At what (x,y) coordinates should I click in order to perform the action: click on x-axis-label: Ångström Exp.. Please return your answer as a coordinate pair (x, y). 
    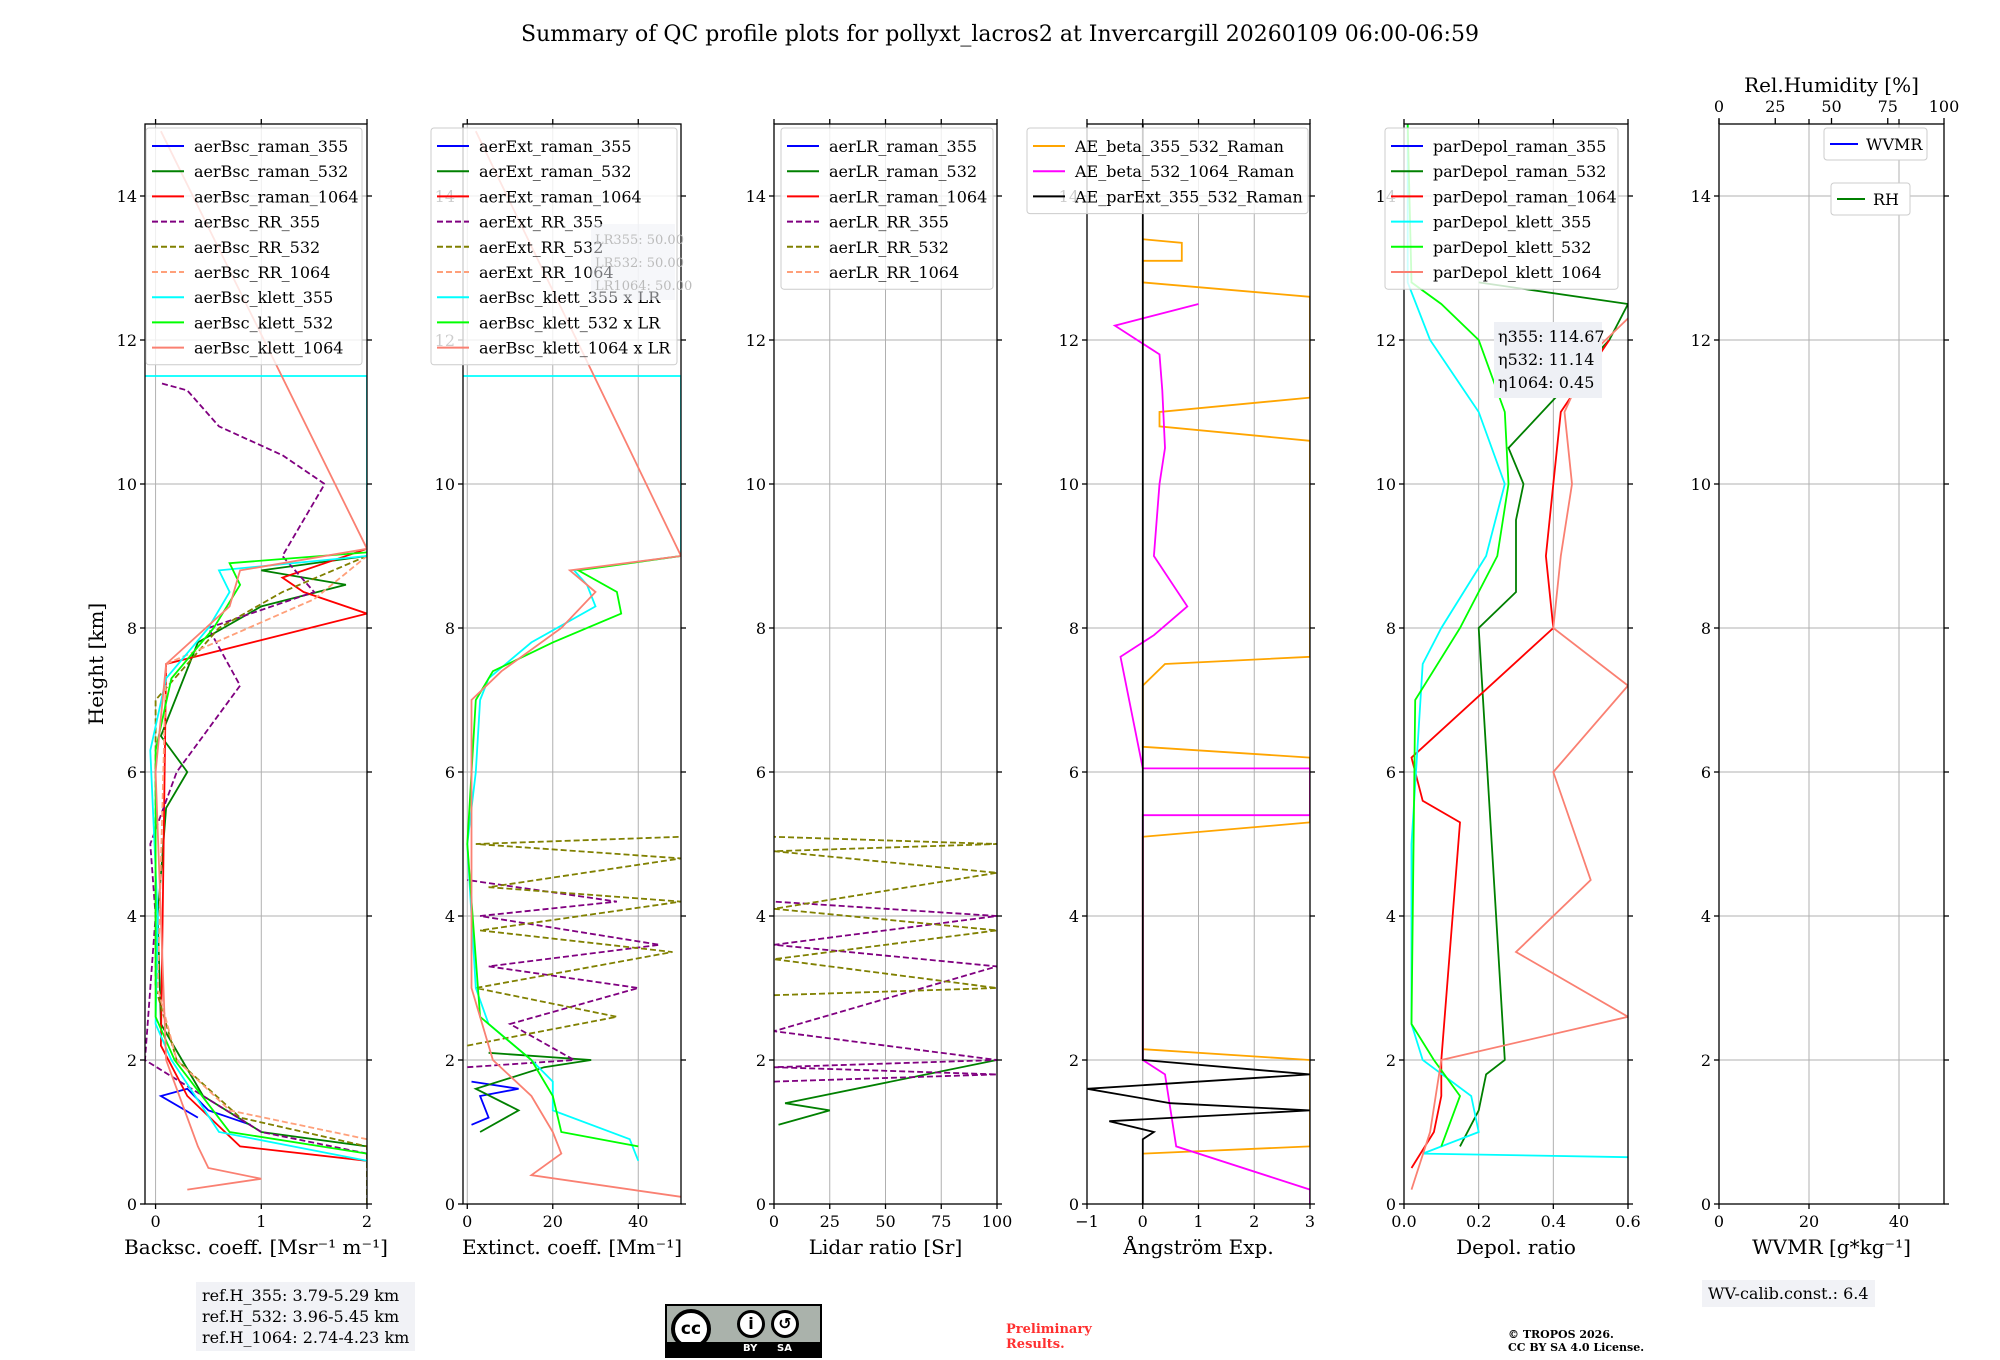
    Looking at the image, I should click on (1197, 1246).